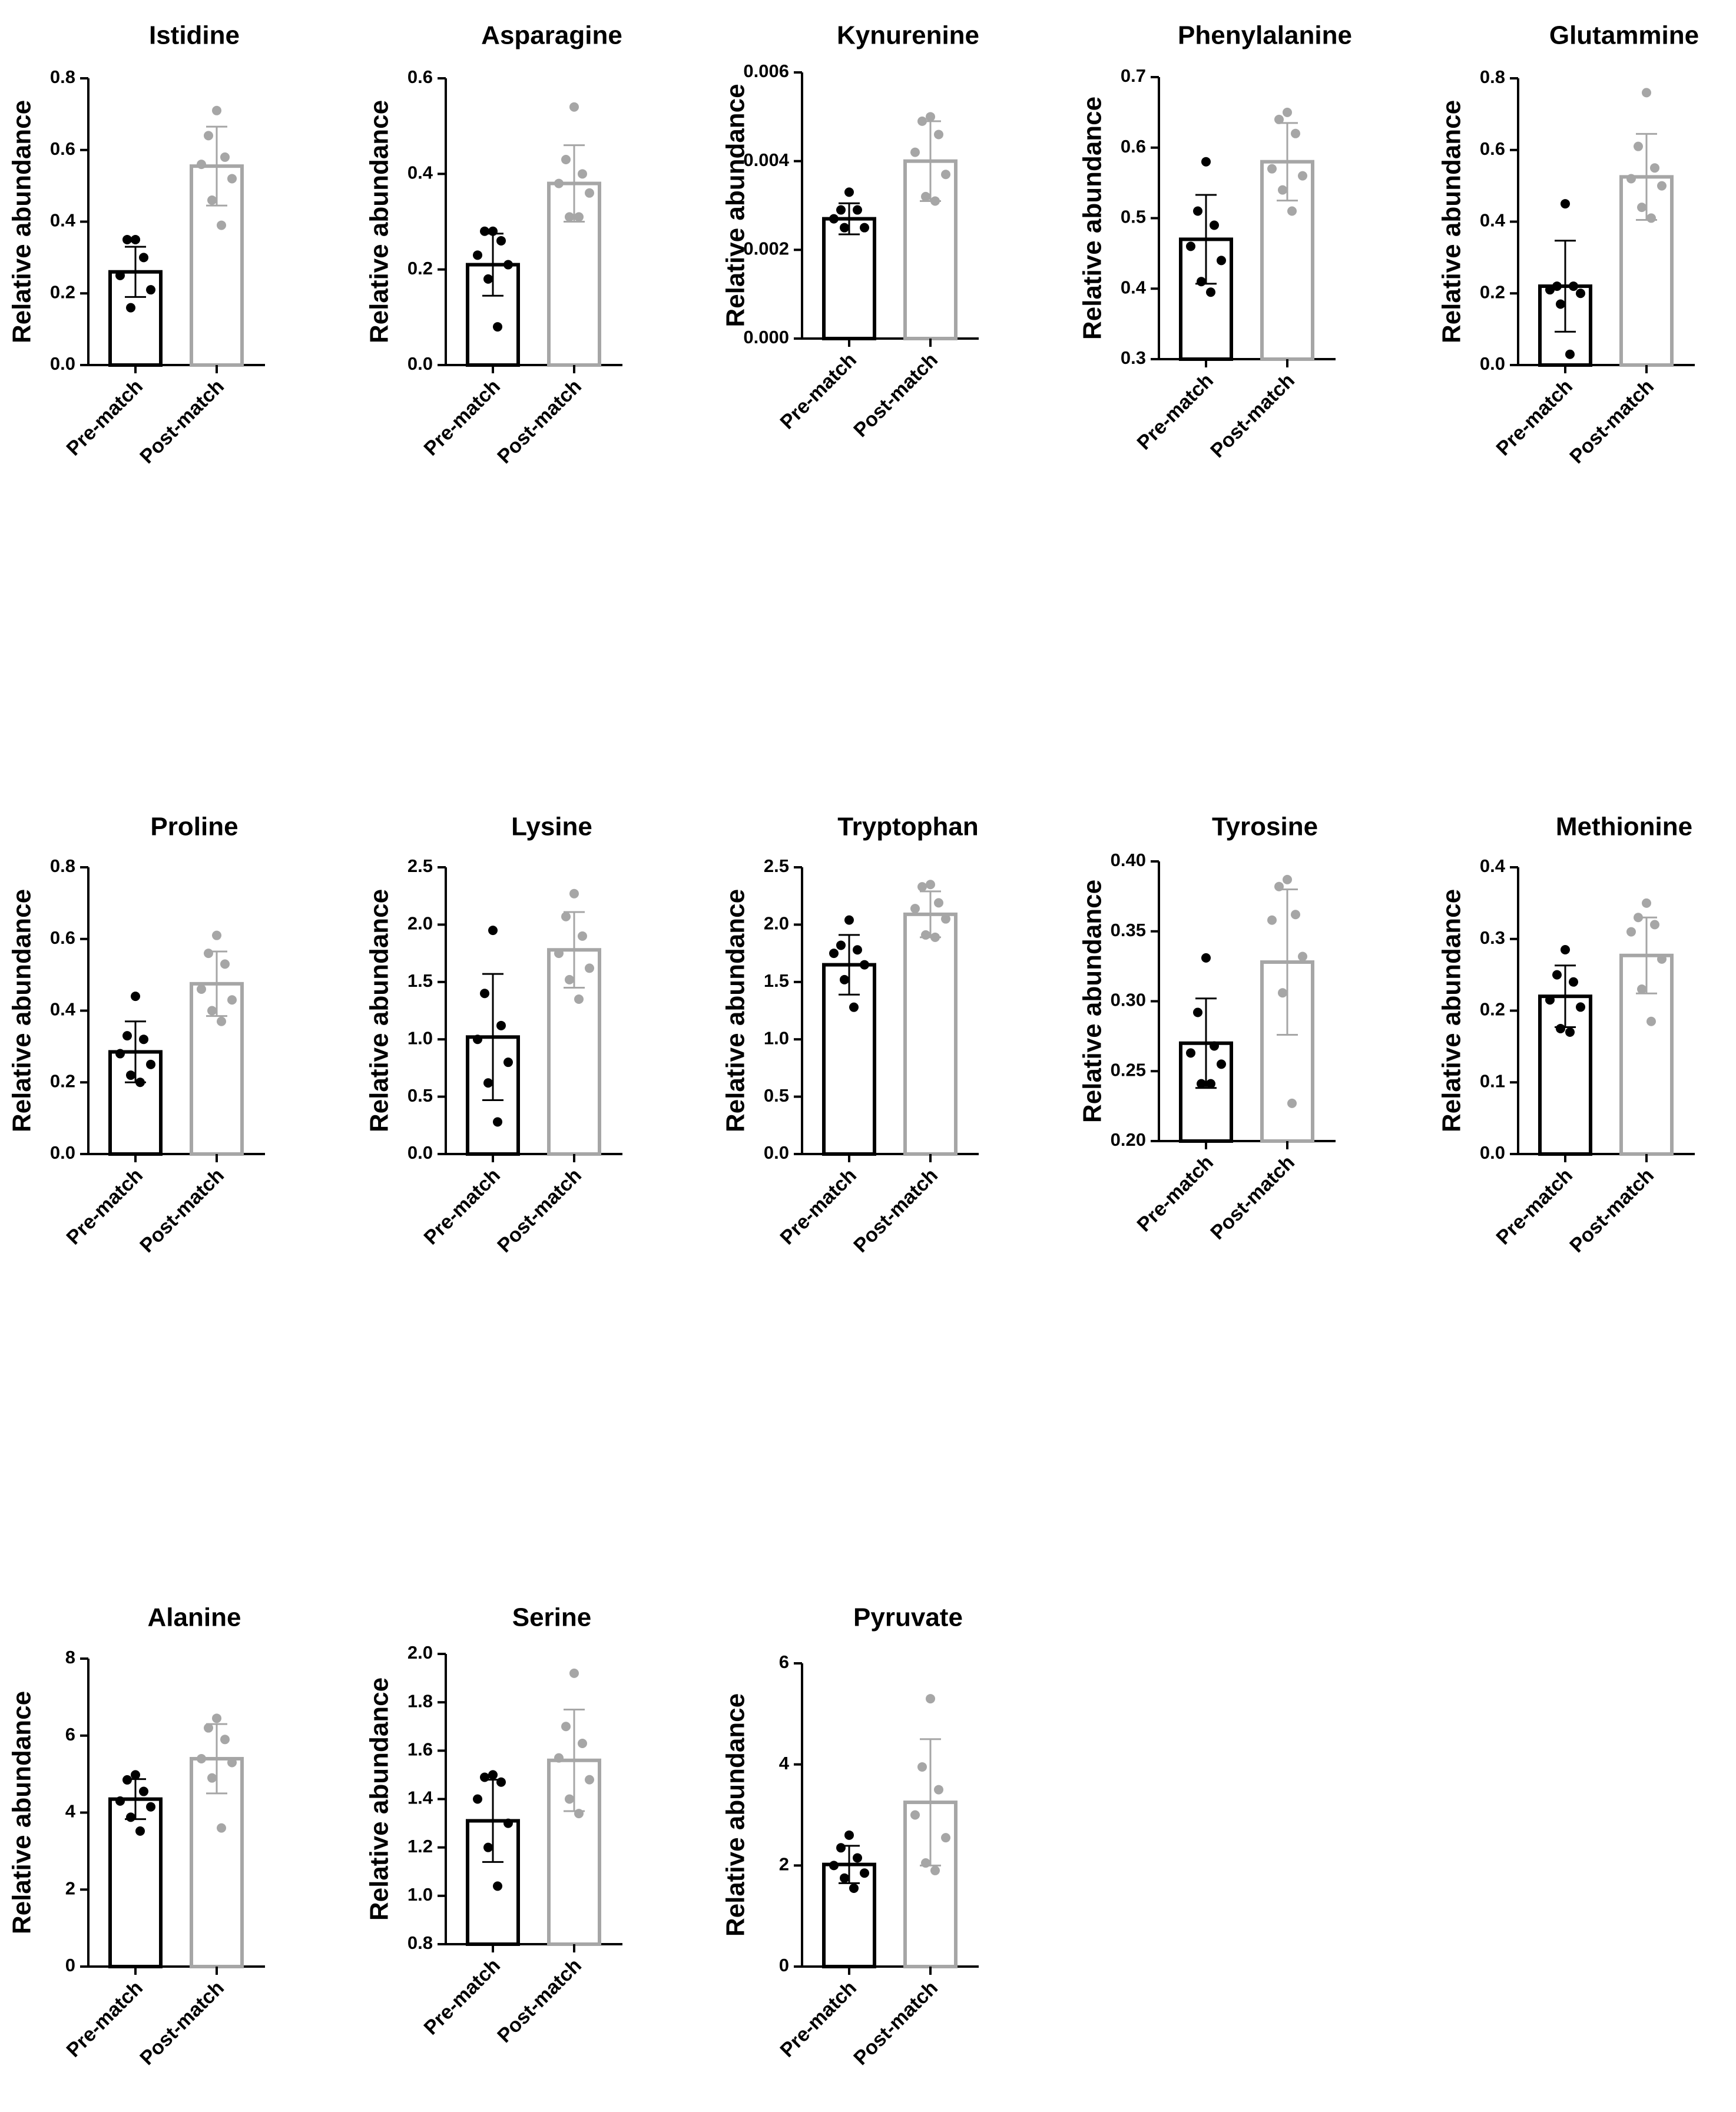  Describe the element at coordinates (849, 278) in the screenshot. I see `bar-pre-match` at that location.